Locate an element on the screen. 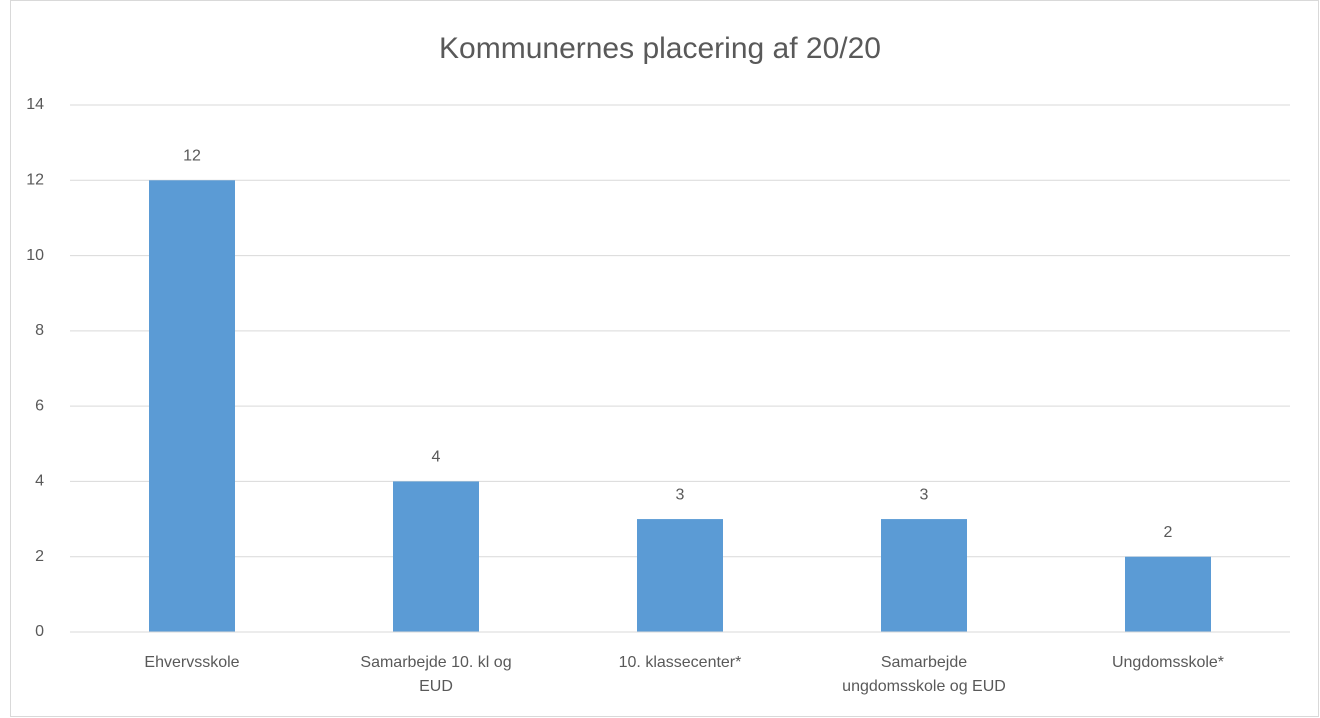 The height and width of the screenshot is (718, 1320). y-tick-label: 10 is located at coordinates (35, 255).